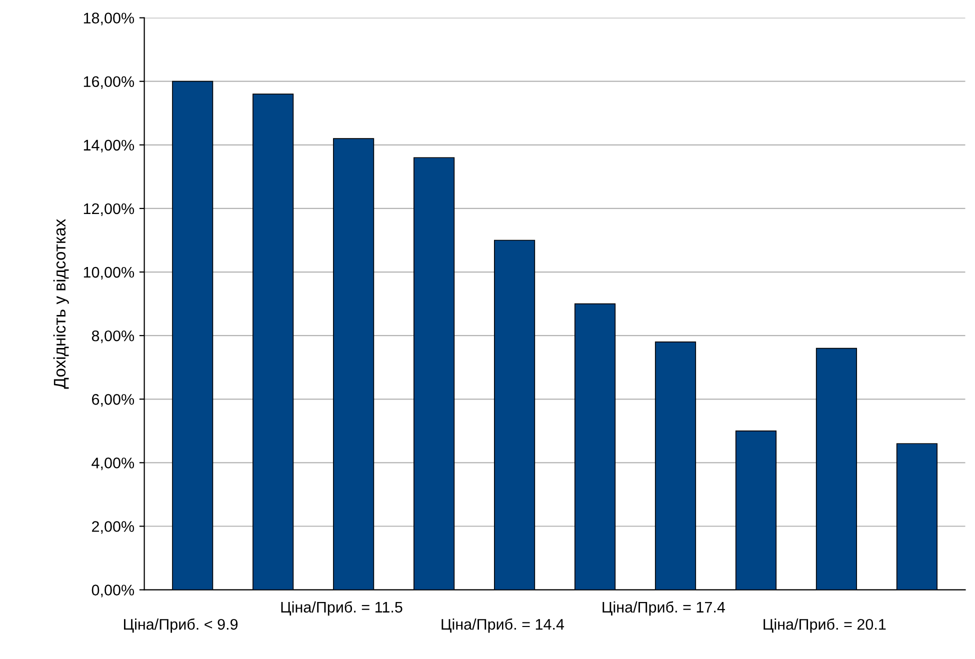  What do you see at coordinates (503, 625) in the screenshot?
I see `x-tick-label: Ціна/Приб. = 14.4` at bounding box center [503, 625].